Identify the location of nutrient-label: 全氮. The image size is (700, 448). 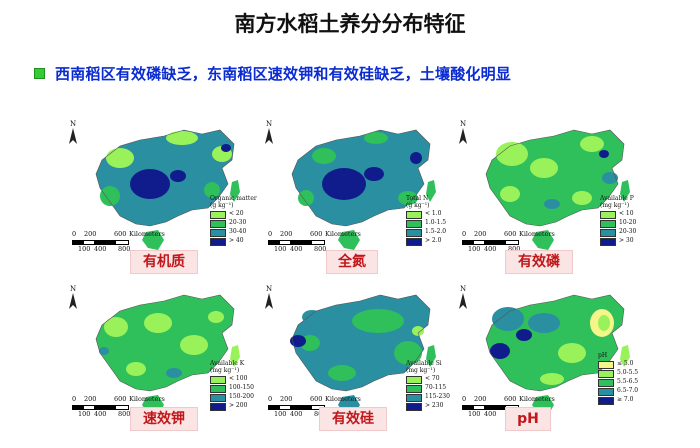
(352, 262).